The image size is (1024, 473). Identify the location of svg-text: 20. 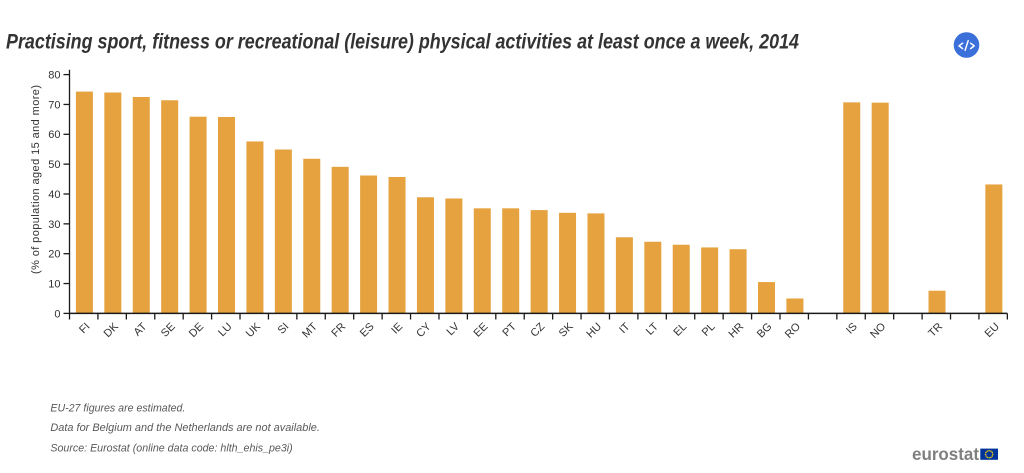
(54, 255).